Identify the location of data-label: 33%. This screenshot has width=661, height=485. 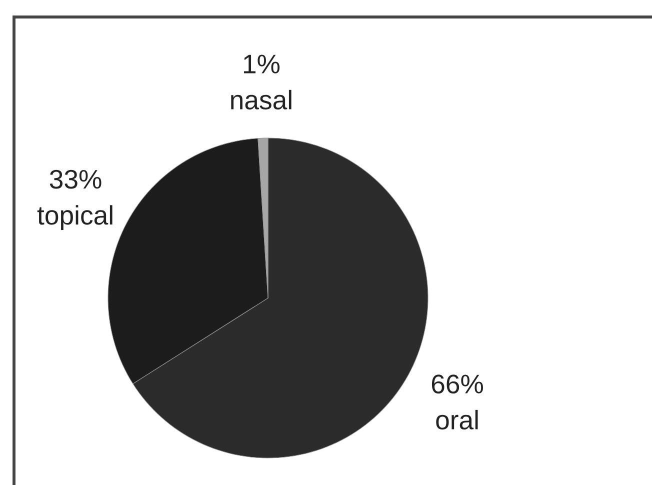
(76, 179).